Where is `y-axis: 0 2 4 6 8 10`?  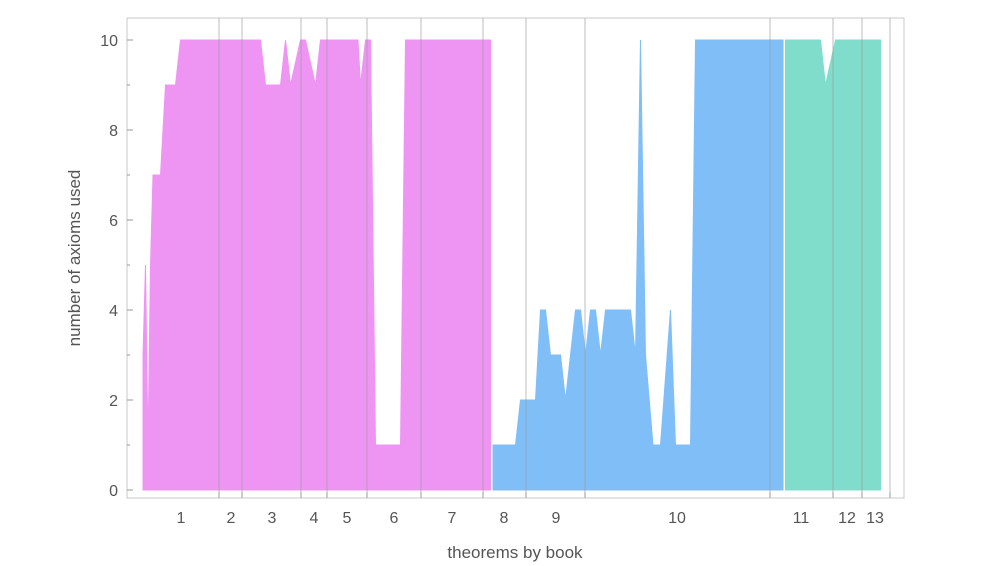 y-axis: 0 2 4 6 8 10 is located at coordinates (116, 266).